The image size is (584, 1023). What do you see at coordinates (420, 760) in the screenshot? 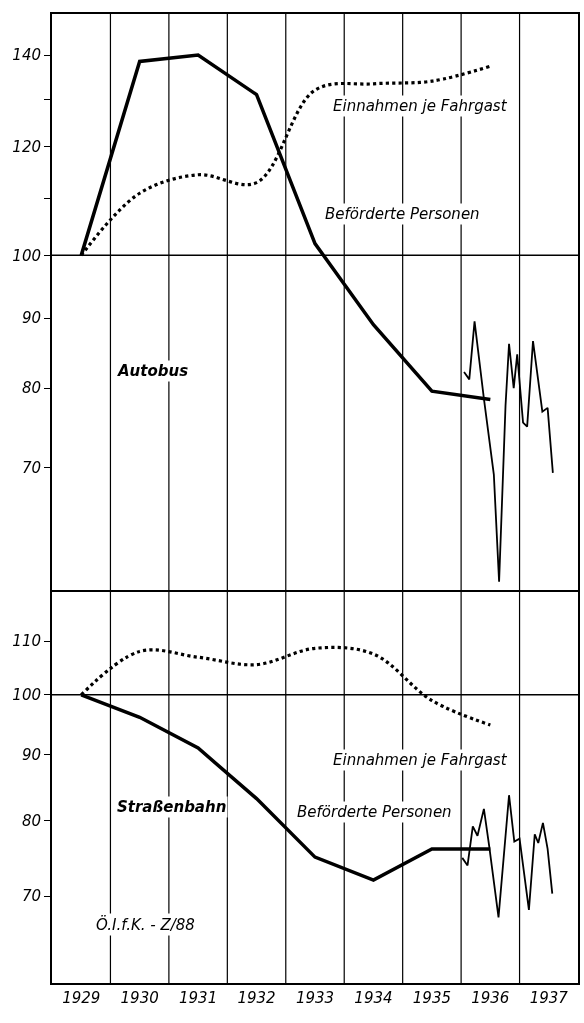
I see `text: Einnahmen je Fahrgast` at bounding box center [420, 760].